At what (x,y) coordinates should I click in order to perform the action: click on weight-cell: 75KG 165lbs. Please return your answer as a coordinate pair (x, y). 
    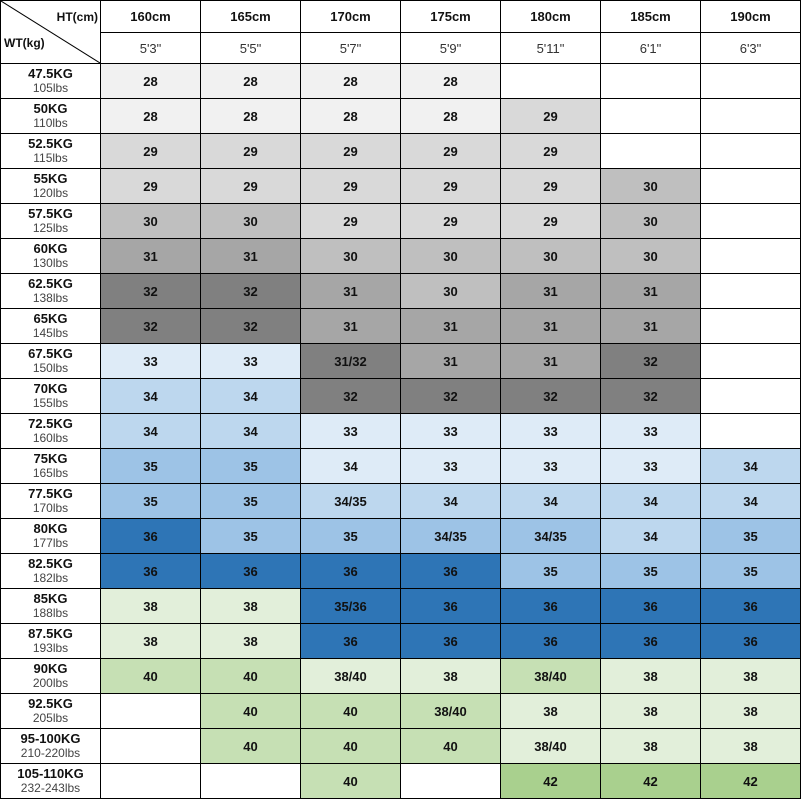
    Looking at the image, I should click on (50, 466).